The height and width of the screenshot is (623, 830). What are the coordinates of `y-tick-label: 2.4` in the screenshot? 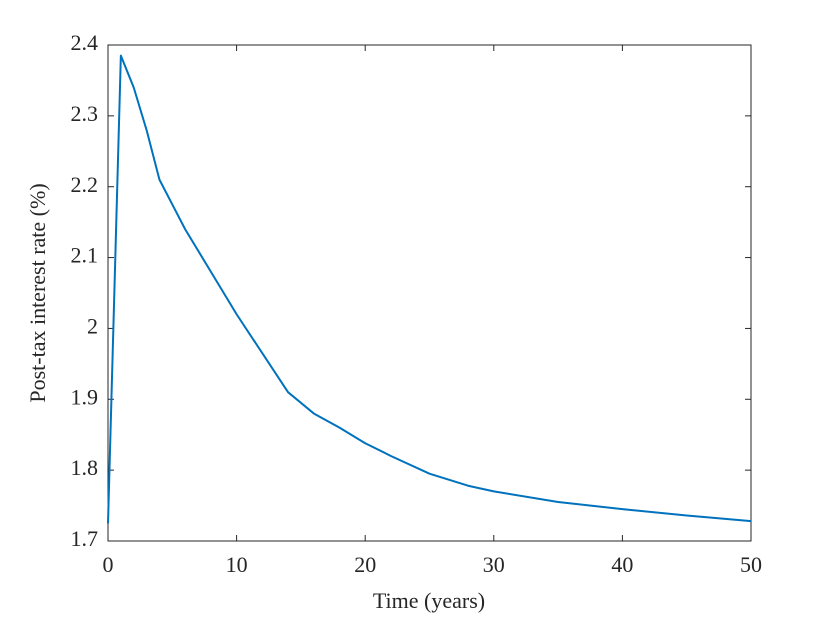 It's located at (85, 42).